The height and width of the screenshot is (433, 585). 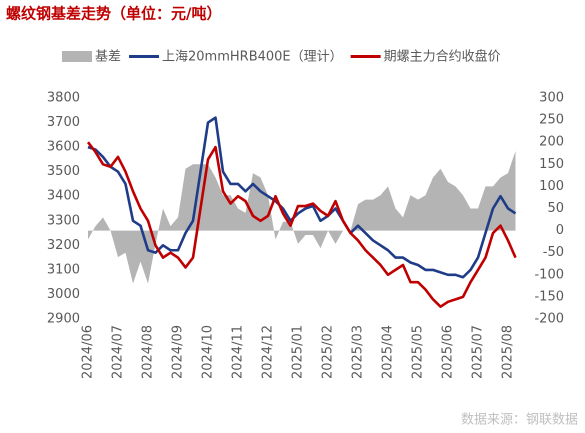 I want to click on y-tick-label: 3500, so click(x=63, y=171).